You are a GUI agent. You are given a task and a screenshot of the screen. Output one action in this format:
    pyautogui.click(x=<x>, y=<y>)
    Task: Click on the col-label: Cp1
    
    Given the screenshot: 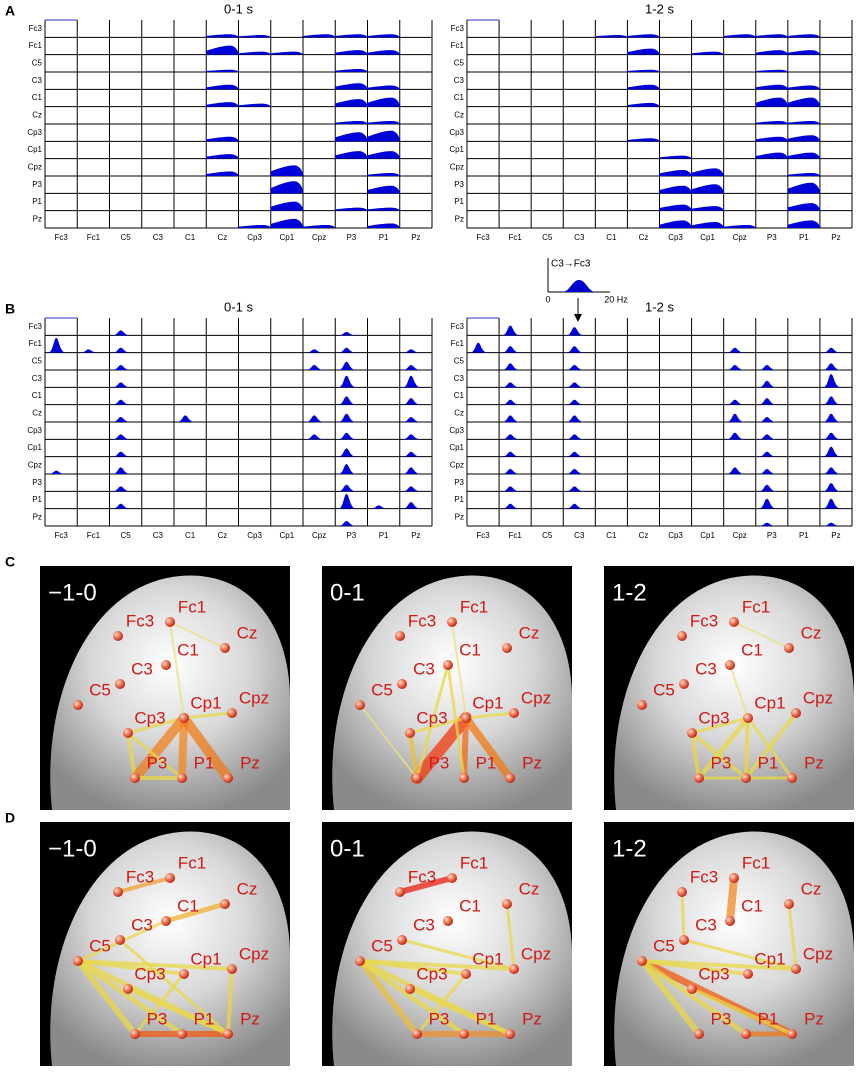 What is the action you would take?
    pyautogui.click(x=287, y=535)
    